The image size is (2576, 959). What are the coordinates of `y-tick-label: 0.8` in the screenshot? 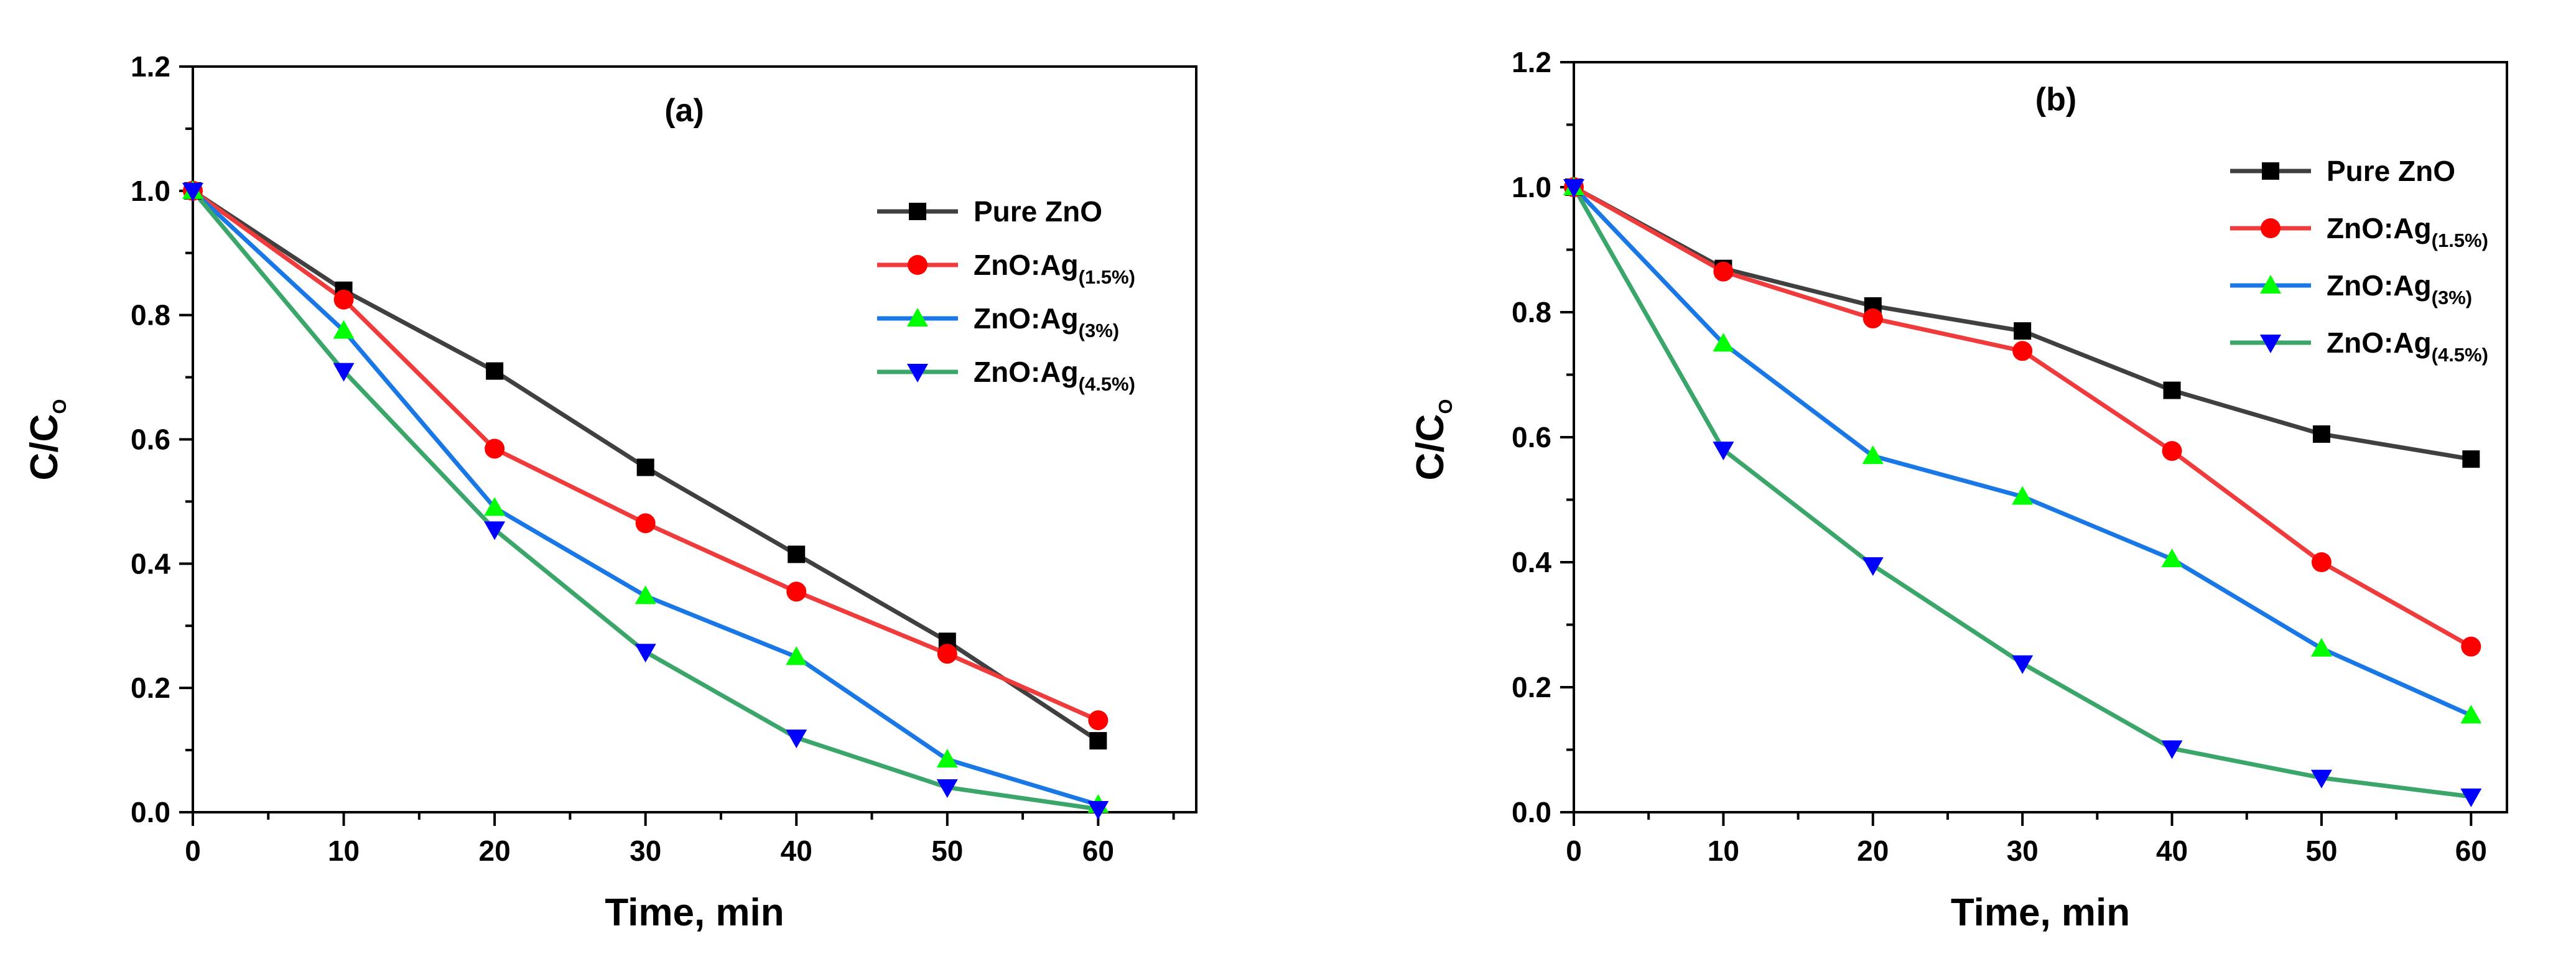 It's located at (1531, 312).